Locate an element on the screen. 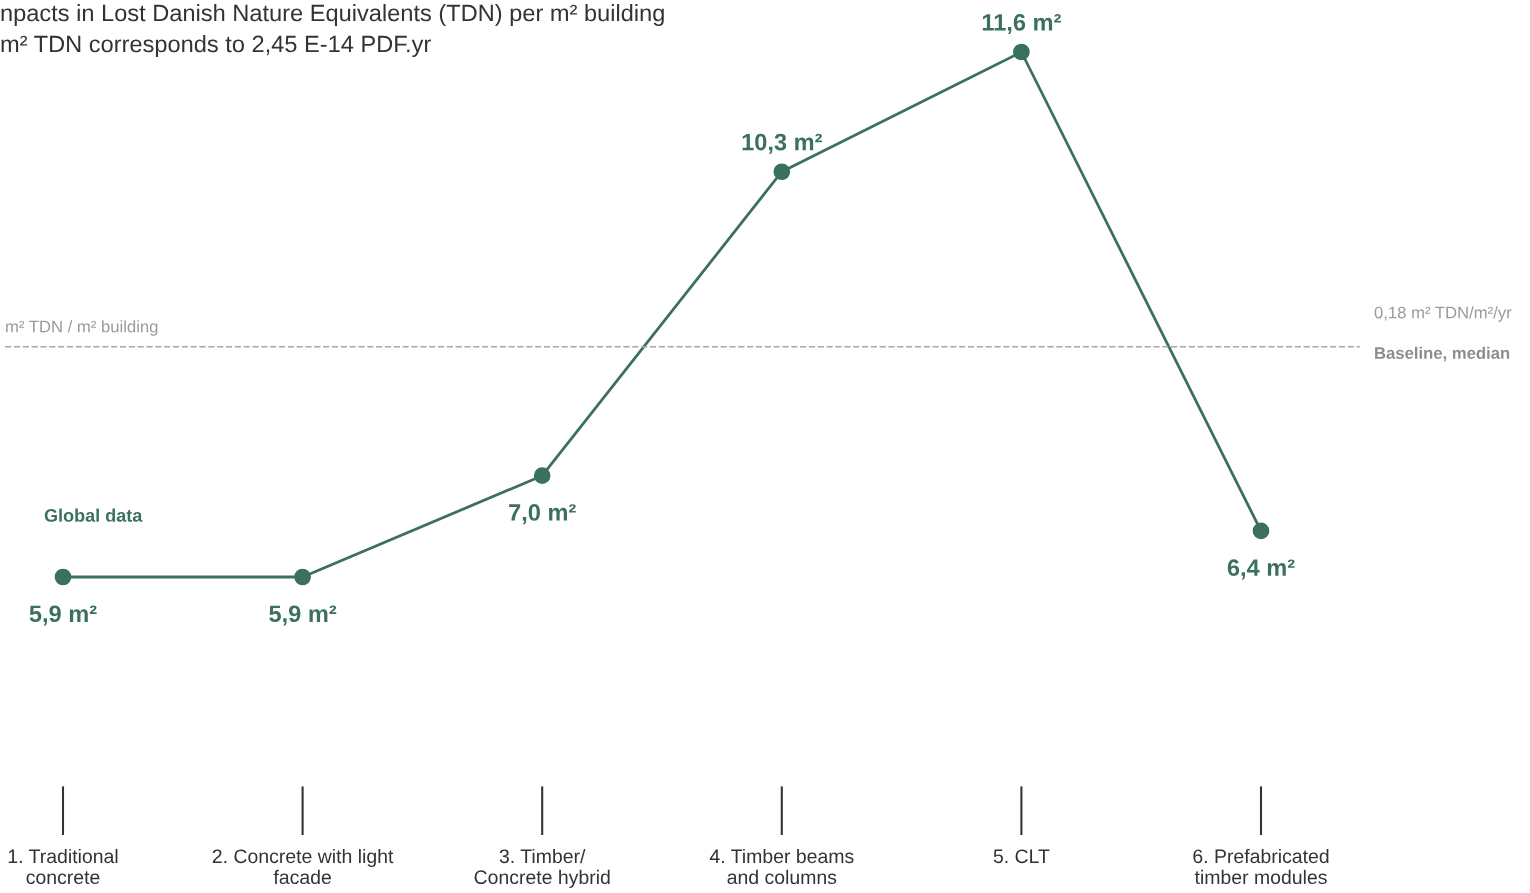 The image size is (1530, 893). annotation: m² TDN / m² building is located at coordinates (82, 328).